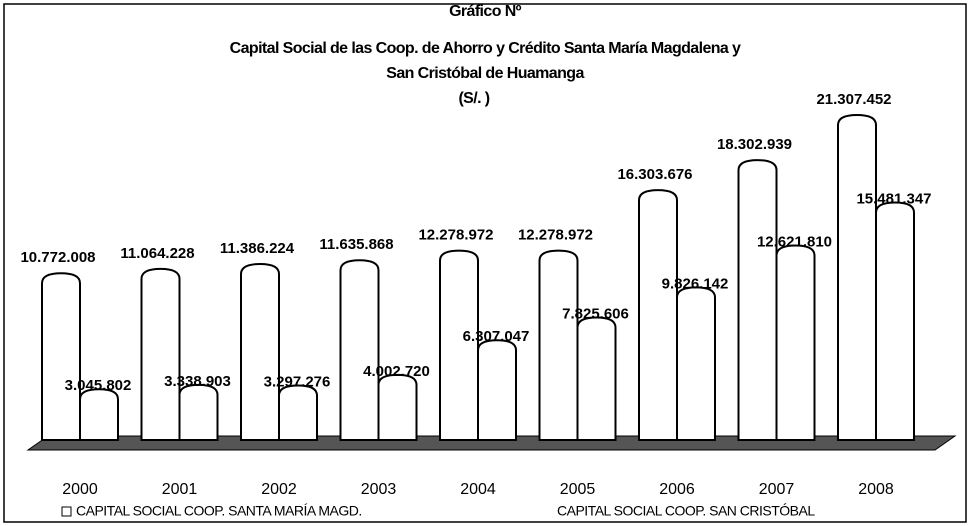 This screenshot has height=526, width=970. What do you see at coordinates (379, 489) in the screenshot?
I see `x-tick-label: 2003` at bounding box center [379, 489].